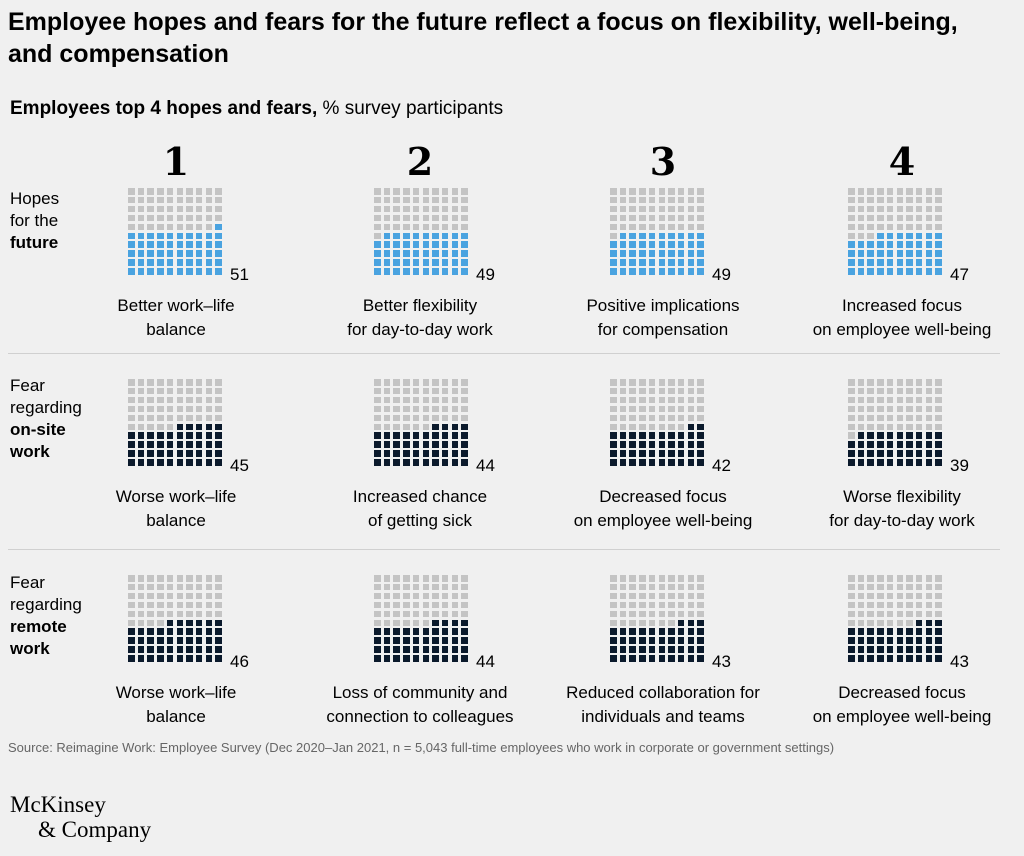 This screenshot has width=1024, height=856. I want to click on row-label: Hopes for the future, so click(60, 221).